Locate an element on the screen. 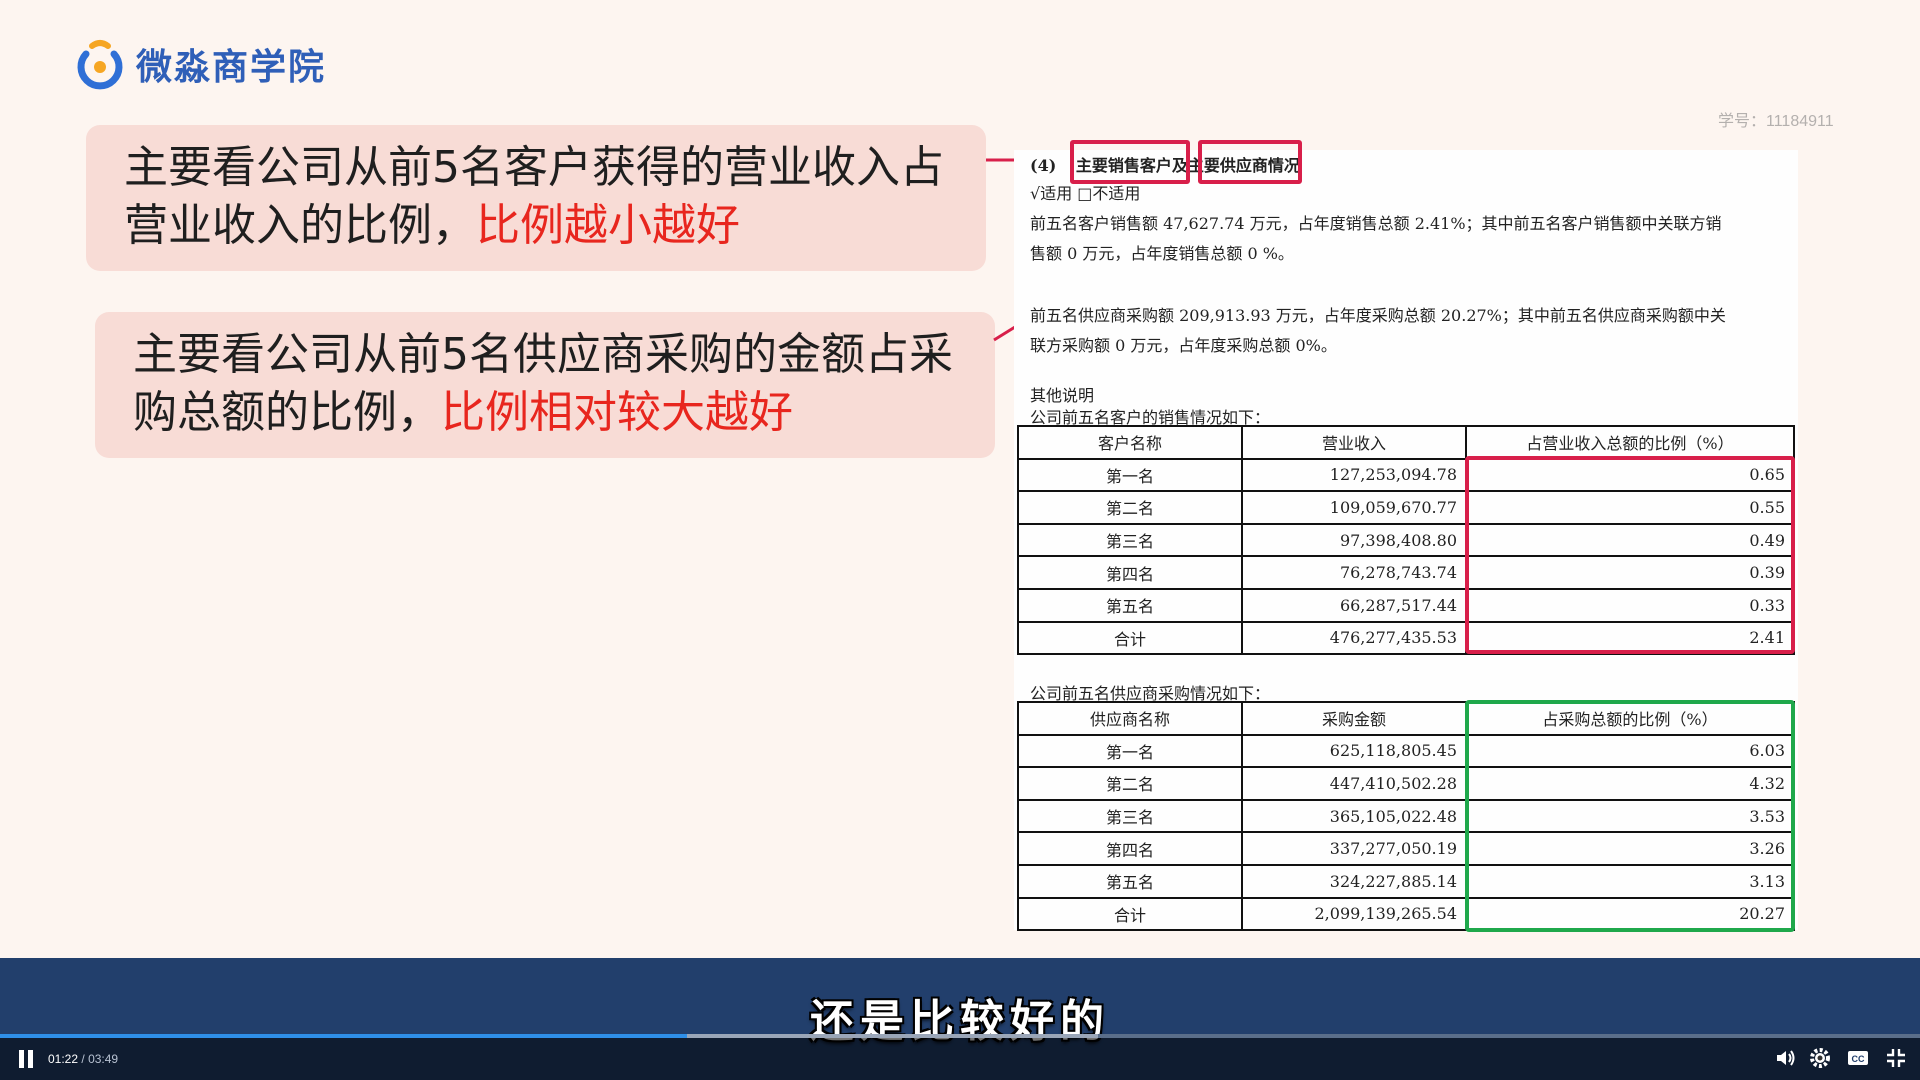 The width and height of the screenshot is (1920, 1080). other-notes-heading: 其他说明 is located at coordinates (1062, 395).